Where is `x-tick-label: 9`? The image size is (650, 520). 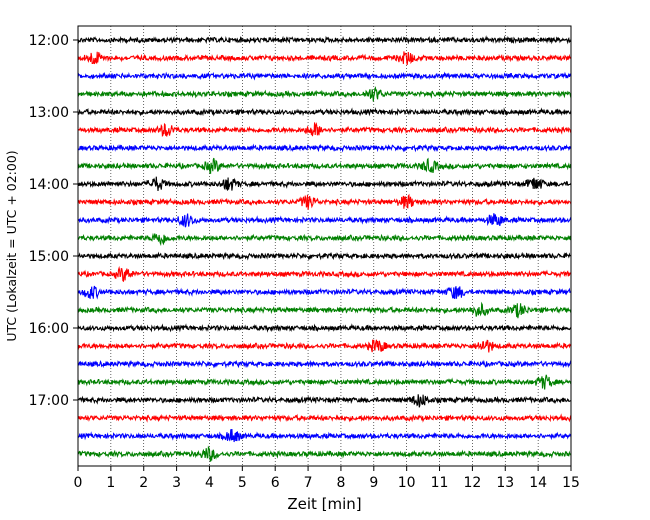 x-tick-label: 9 is located at coordinates (373, 483).